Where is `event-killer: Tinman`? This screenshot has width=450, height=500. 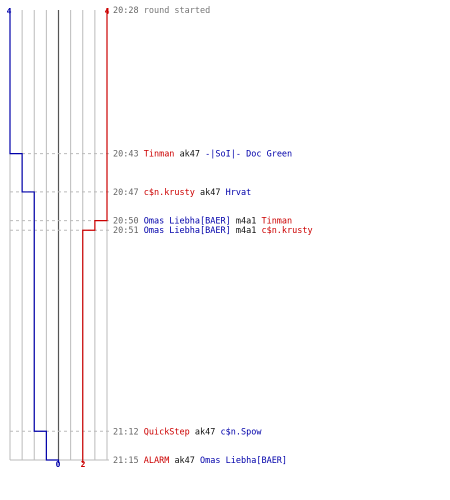
event-killer: Tinman is located at coordinates (159, 155).